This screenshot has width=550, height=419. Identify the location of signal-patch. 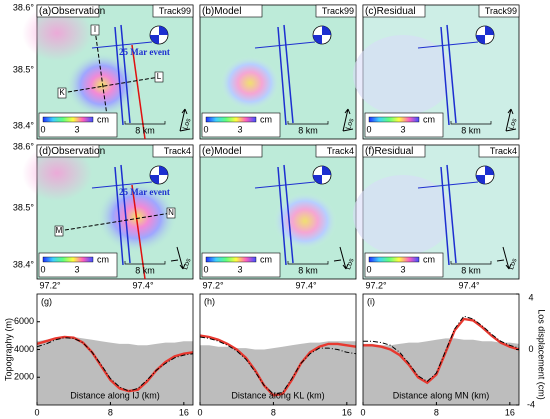
(57, 33).